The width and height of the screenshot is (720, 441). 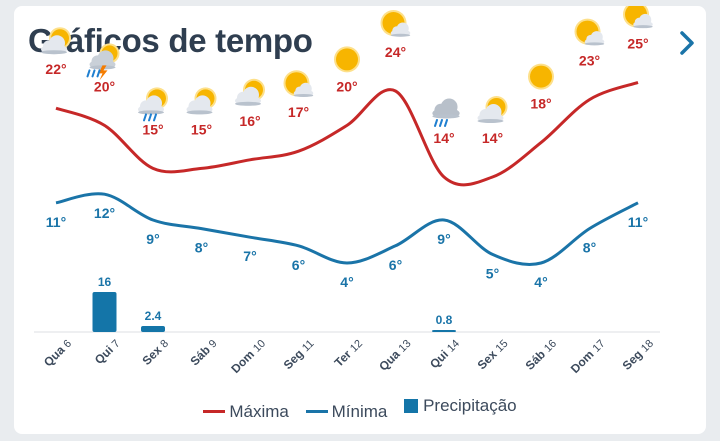 What do you see at coordinates (249, 256) in the screenshot?
I see `min-temp-label: 7°` at bounding box center [249, 256].